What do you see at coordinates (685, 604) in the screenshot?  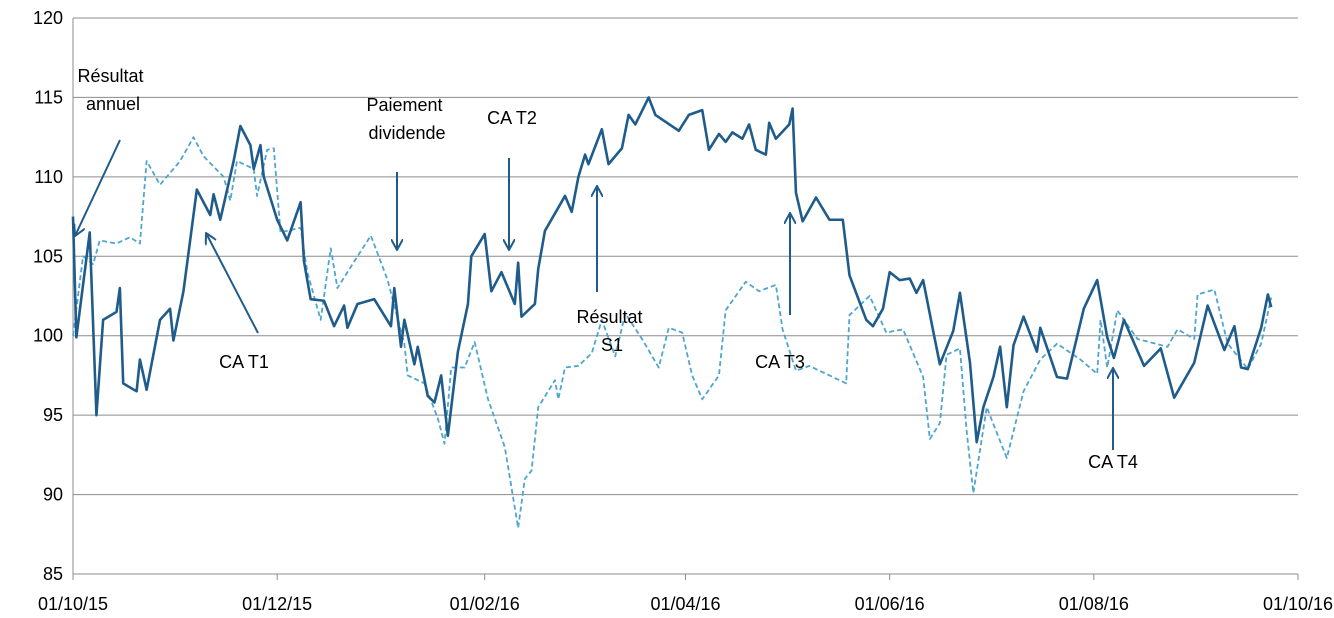 I see `x-tick-label: 01/04/16` at bounding box center [685, 604].